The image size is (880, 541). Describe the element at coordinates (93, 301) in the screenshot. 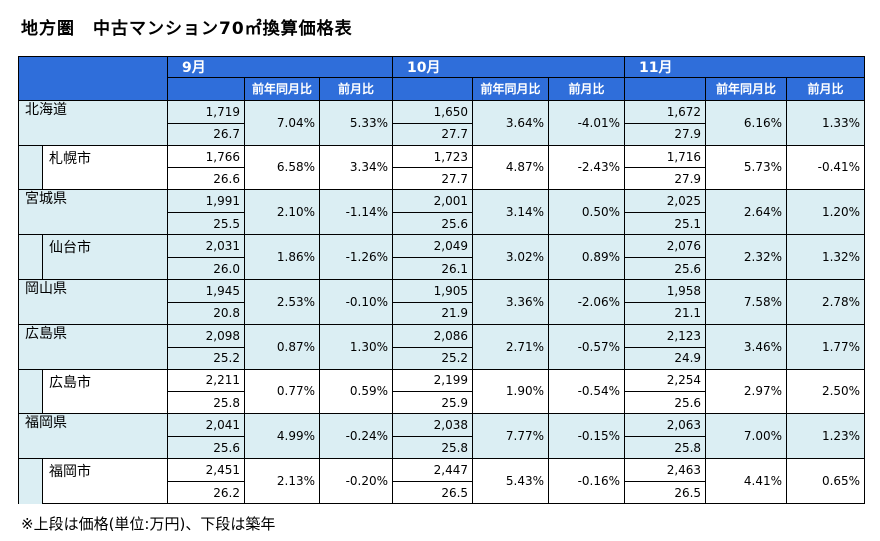

I see `region-name: 岡山県` at that location.